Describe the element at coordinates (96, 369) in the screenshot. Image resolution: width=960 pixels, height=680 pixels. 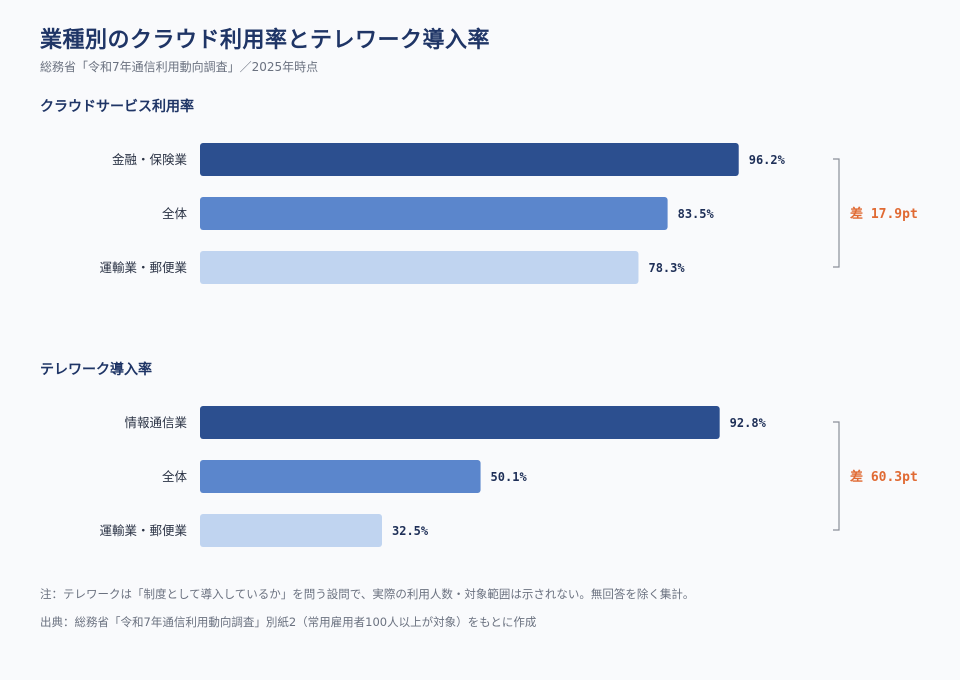
I see `section-title: テレワーク導入率` at that location.